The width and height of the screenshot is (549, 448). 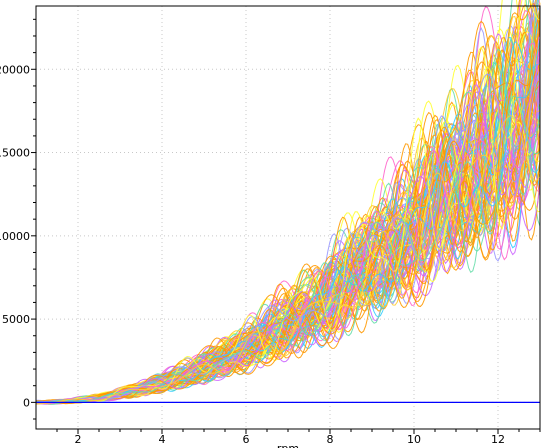 I want to click on x-tick-label: 4, so click(x=162, y=439).